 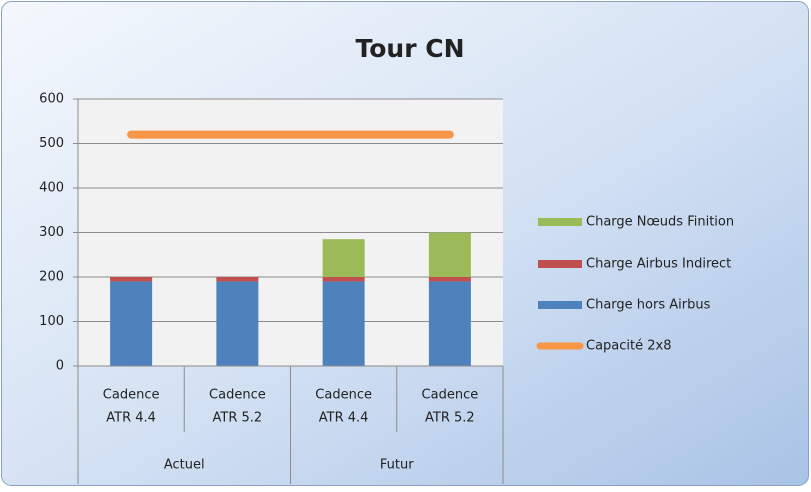 What do you see at coordinates (184, 465) in the screenshot?
I see `group-label: Actuel` at bounding box center [184, 465].